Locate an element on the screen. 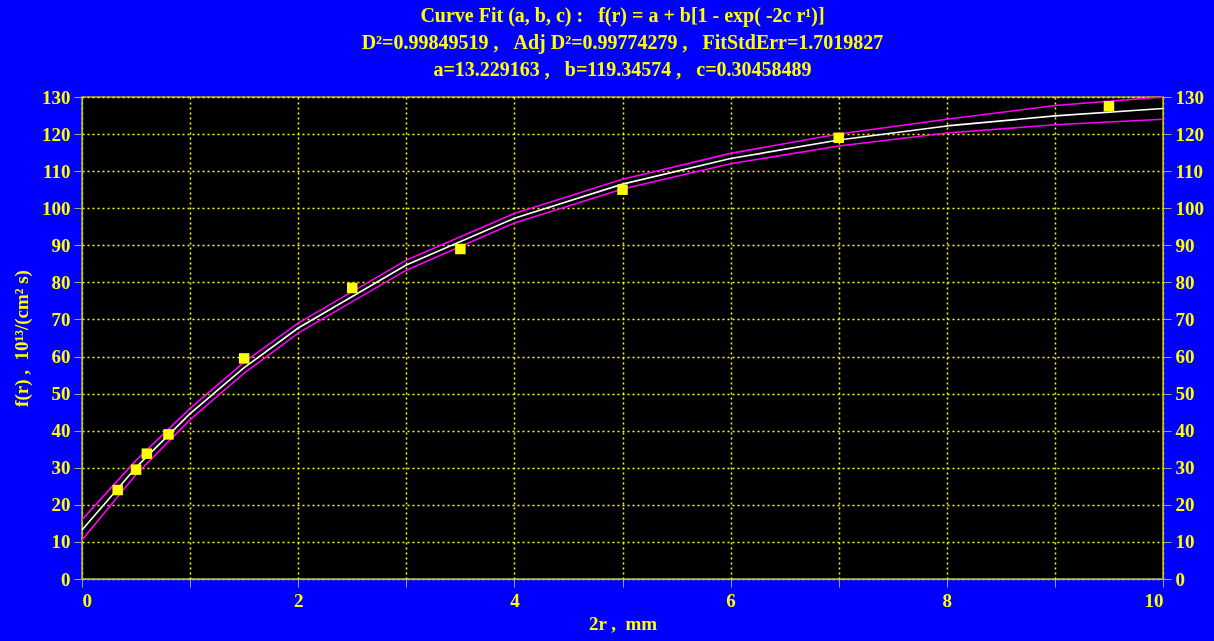 This screenshot has width=1214, height=641. y-axis-title: f(r) , 10¹³/(cm² s) is located at coordinates (22, 338).